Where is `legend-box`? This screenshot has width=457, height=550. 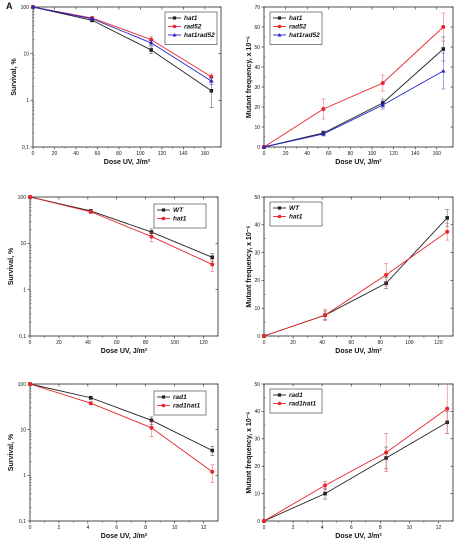
legend-box is located at coordinates (180, 216).